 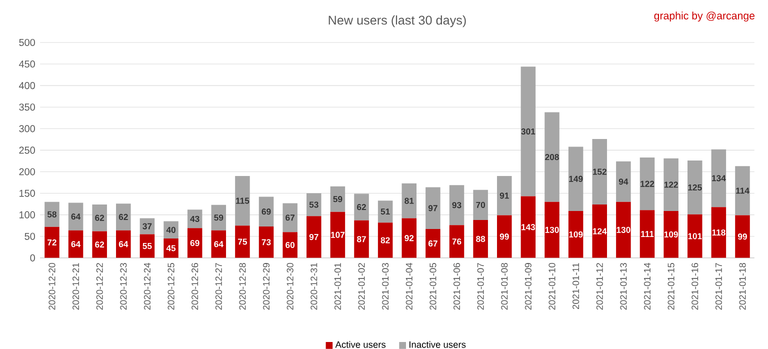 I want to click on data-label: 37, so click(x=147, y=226).